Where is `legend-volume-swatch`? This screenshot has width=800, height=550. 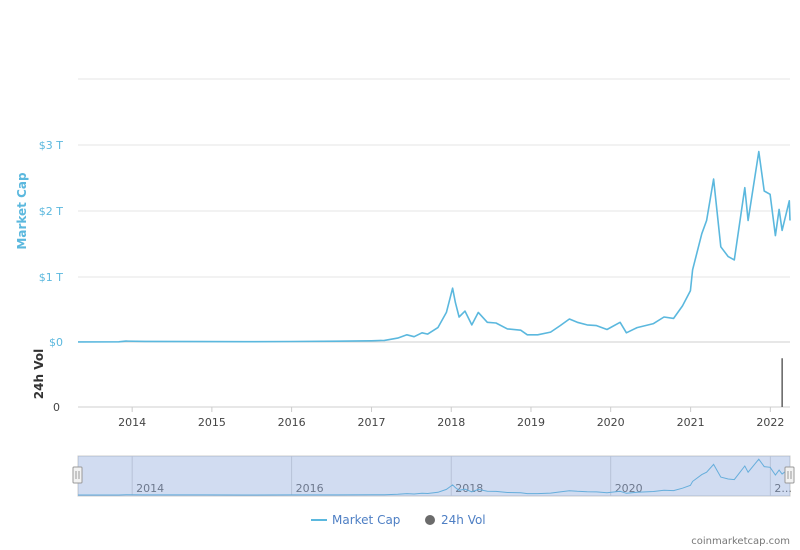
legend-volume-swatch is located at coordinates (430, 520).